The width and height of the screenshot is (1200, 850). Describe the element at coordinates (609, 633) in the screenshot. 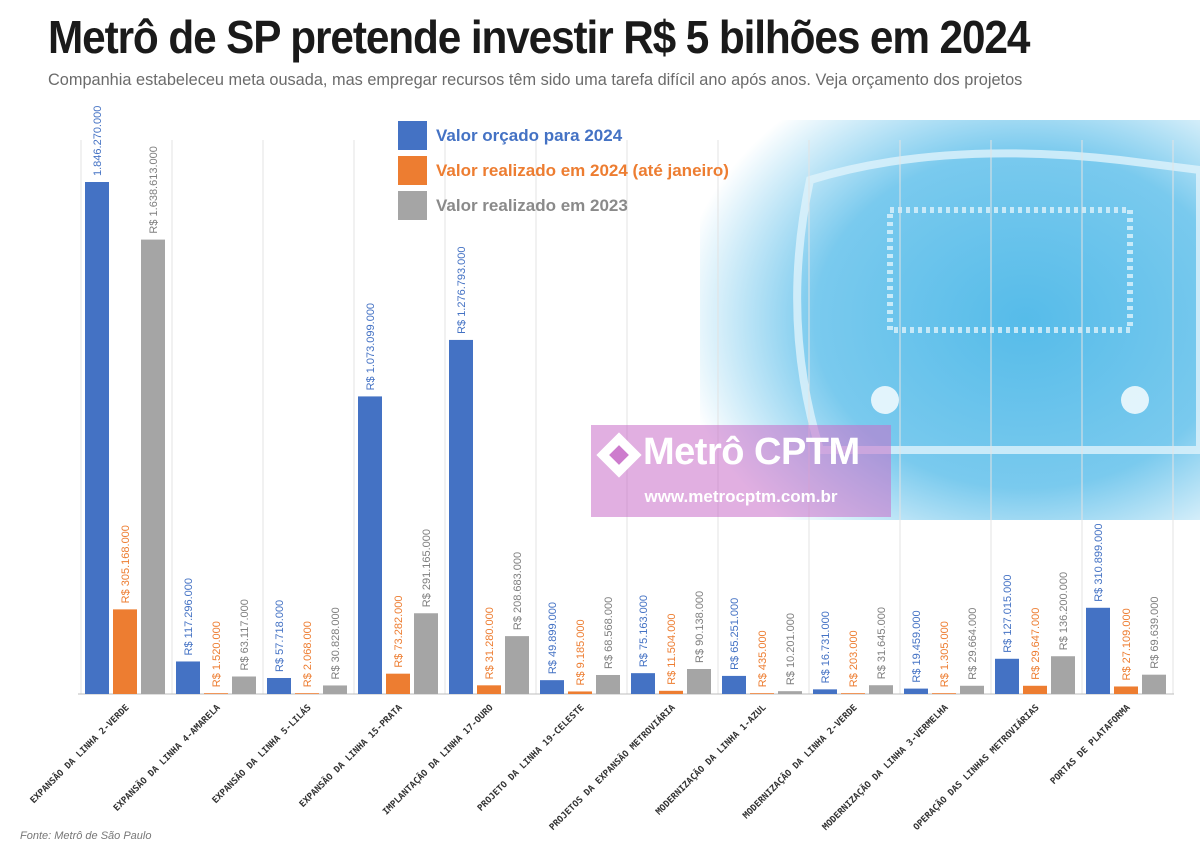

I see `data-label-realized-2023: R$ 68.568.000` at that location.